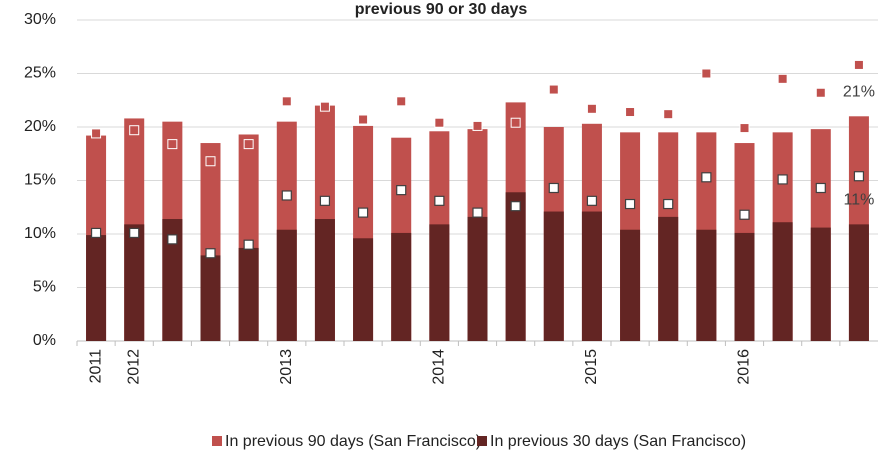  What do you see at coordinates (133, 367) in the screenshot?
I see `x-tick-label: 2012` at bounding box center [133, 367].